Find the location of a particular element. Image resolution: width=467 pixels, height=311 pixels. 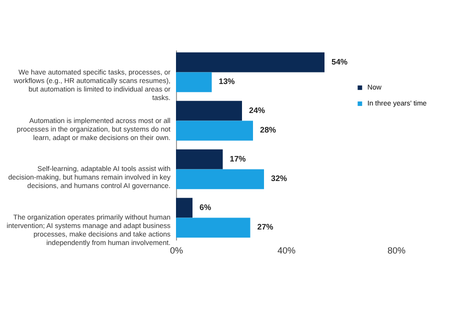

x-tick-label: 40% is located at coordinates (286, 251).